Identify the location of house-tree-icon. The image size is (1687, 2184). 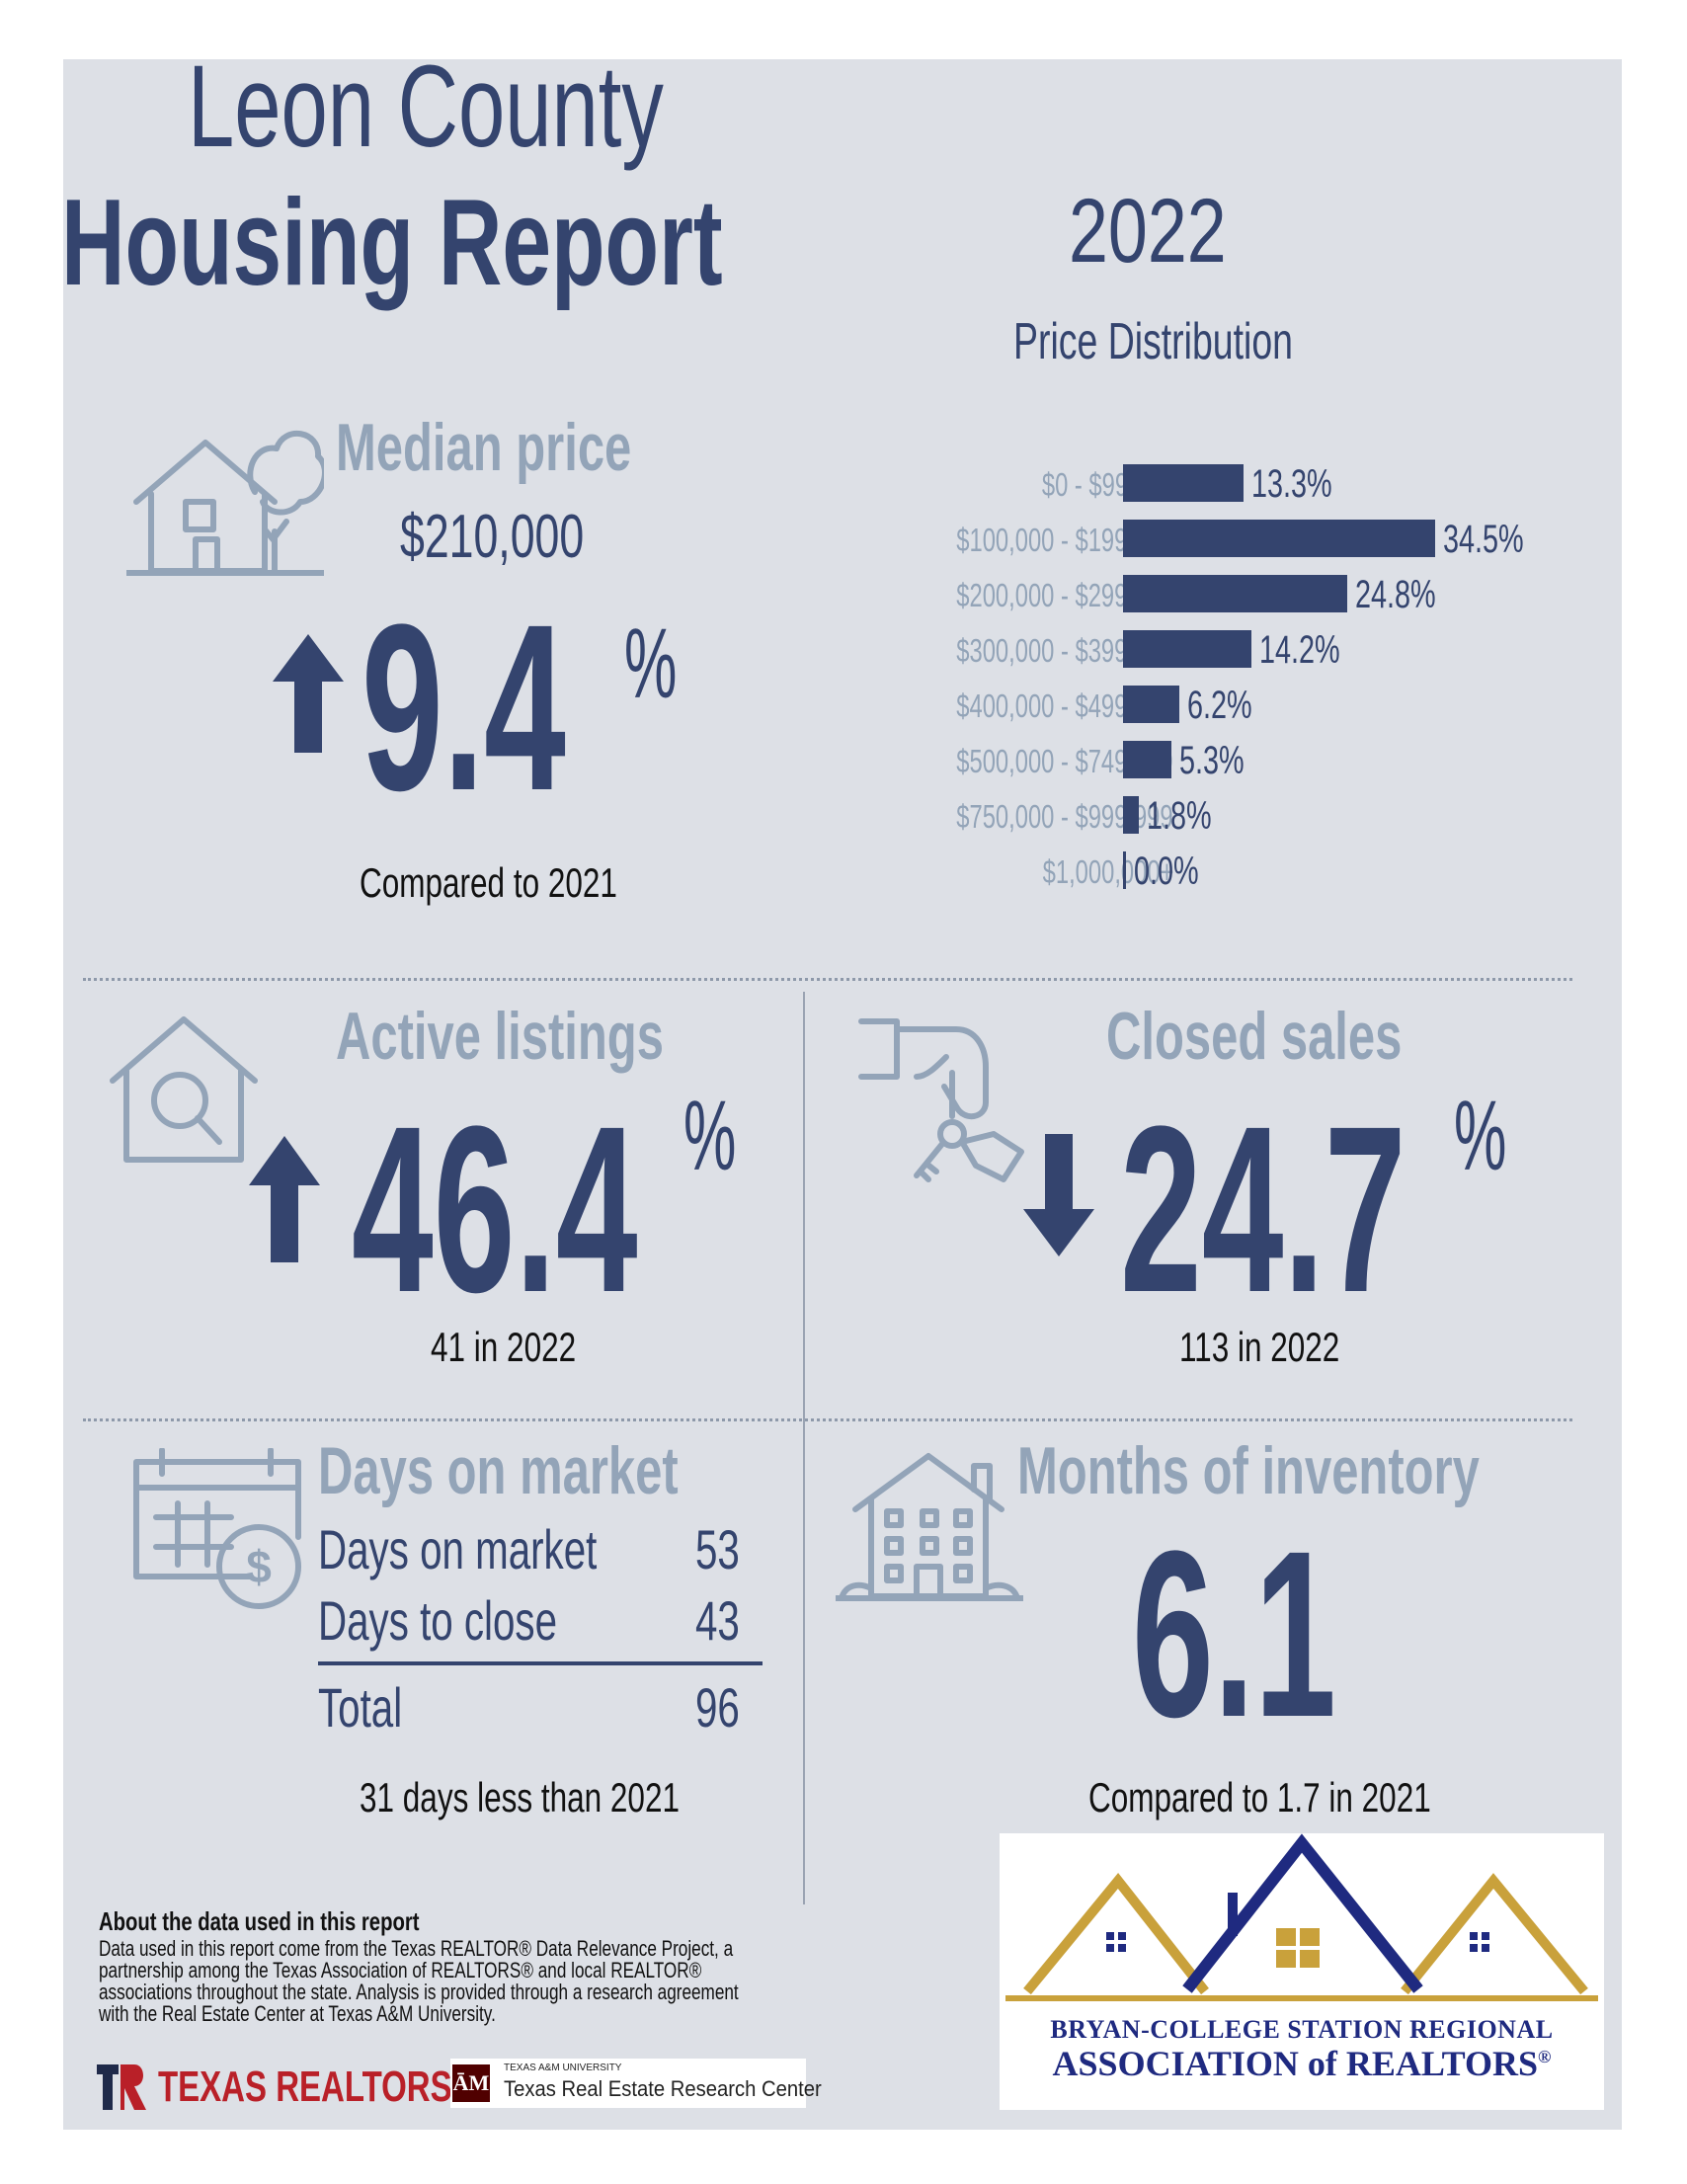
(225, 503).